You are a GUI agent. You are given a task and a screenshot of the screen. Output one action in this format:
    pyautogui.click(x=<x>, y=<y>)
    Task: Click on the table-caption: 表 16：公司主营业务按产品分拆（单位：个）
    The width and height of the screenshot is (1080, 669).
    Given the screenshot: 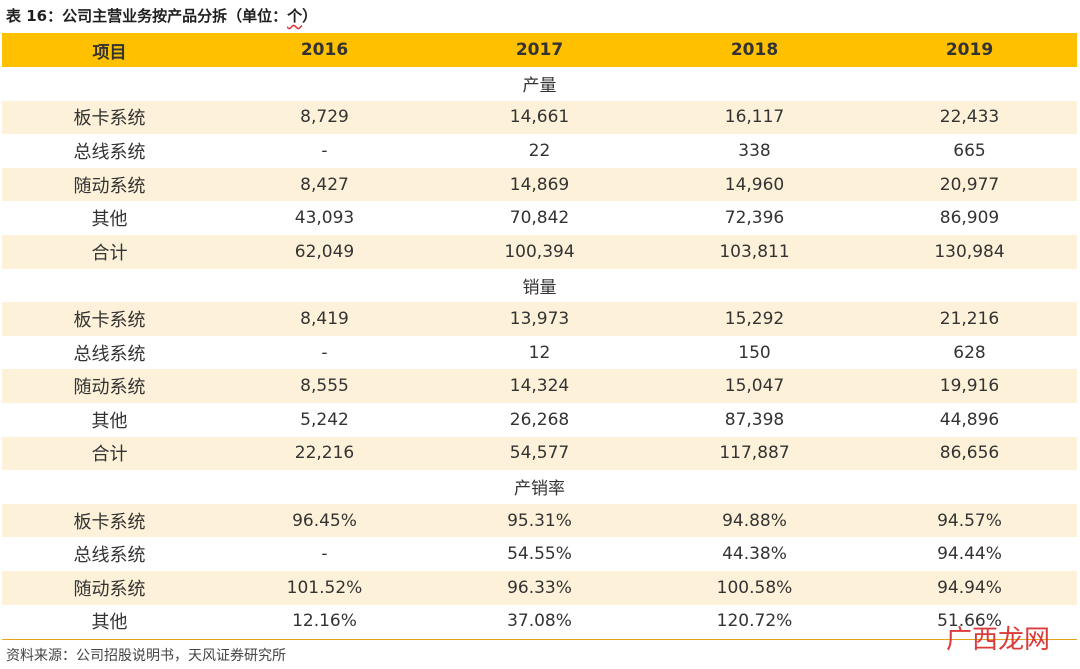 What is the action you would take?
    pyautogui.click(x=161, y=16)
    